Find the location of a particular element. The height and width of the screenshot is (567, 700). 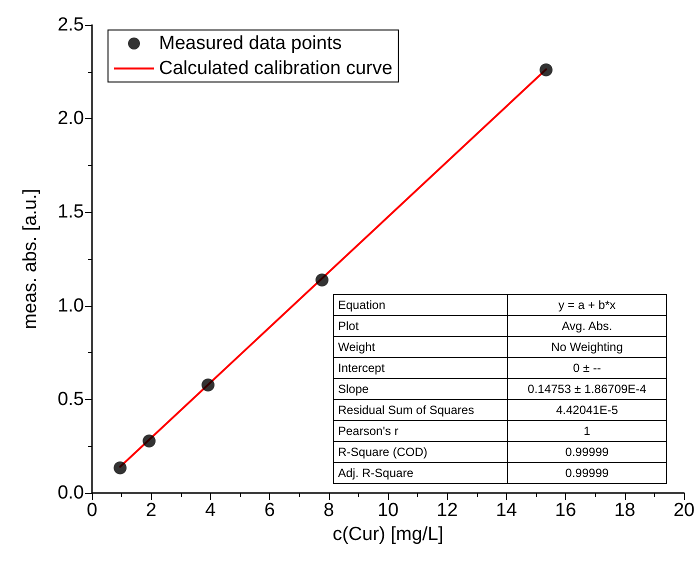

y-tick-label: 1.5 is located at coordinates (71, 212).